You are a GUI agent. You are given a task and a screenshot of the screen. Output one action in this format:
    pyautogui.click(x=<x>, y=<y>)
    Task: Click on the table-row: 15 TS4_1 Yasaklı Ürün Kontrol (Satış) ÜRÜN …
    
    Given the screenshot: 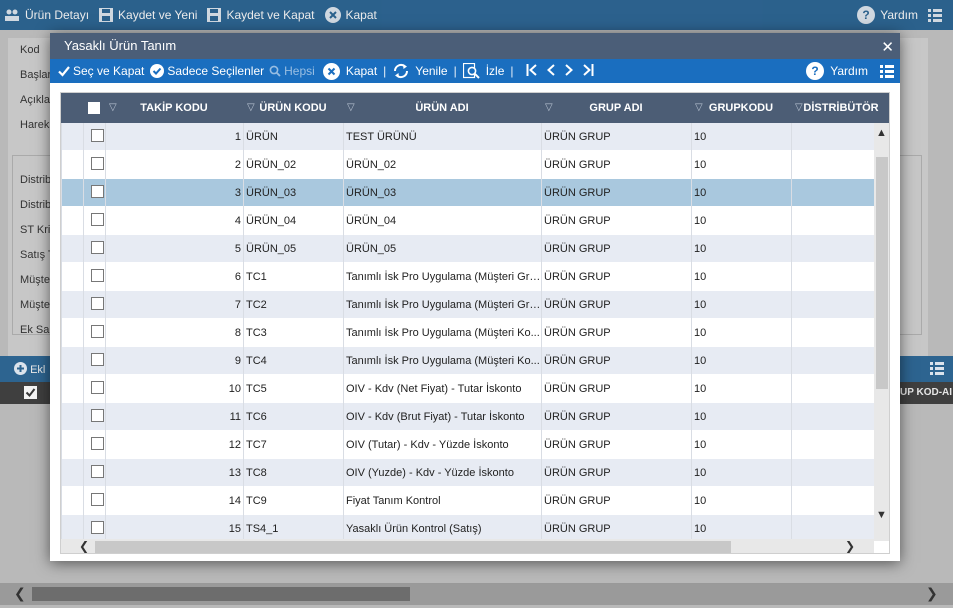 What is the action you would take?
    pyautogui.click(x=467, y=528)
    